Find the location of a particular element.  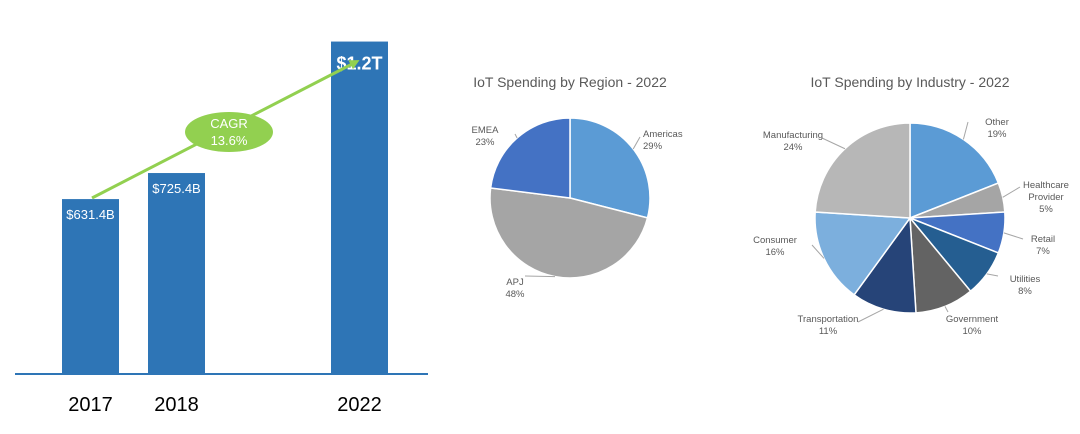

x-tick-label-2017: 2017 is located at coordinates (90, 405).